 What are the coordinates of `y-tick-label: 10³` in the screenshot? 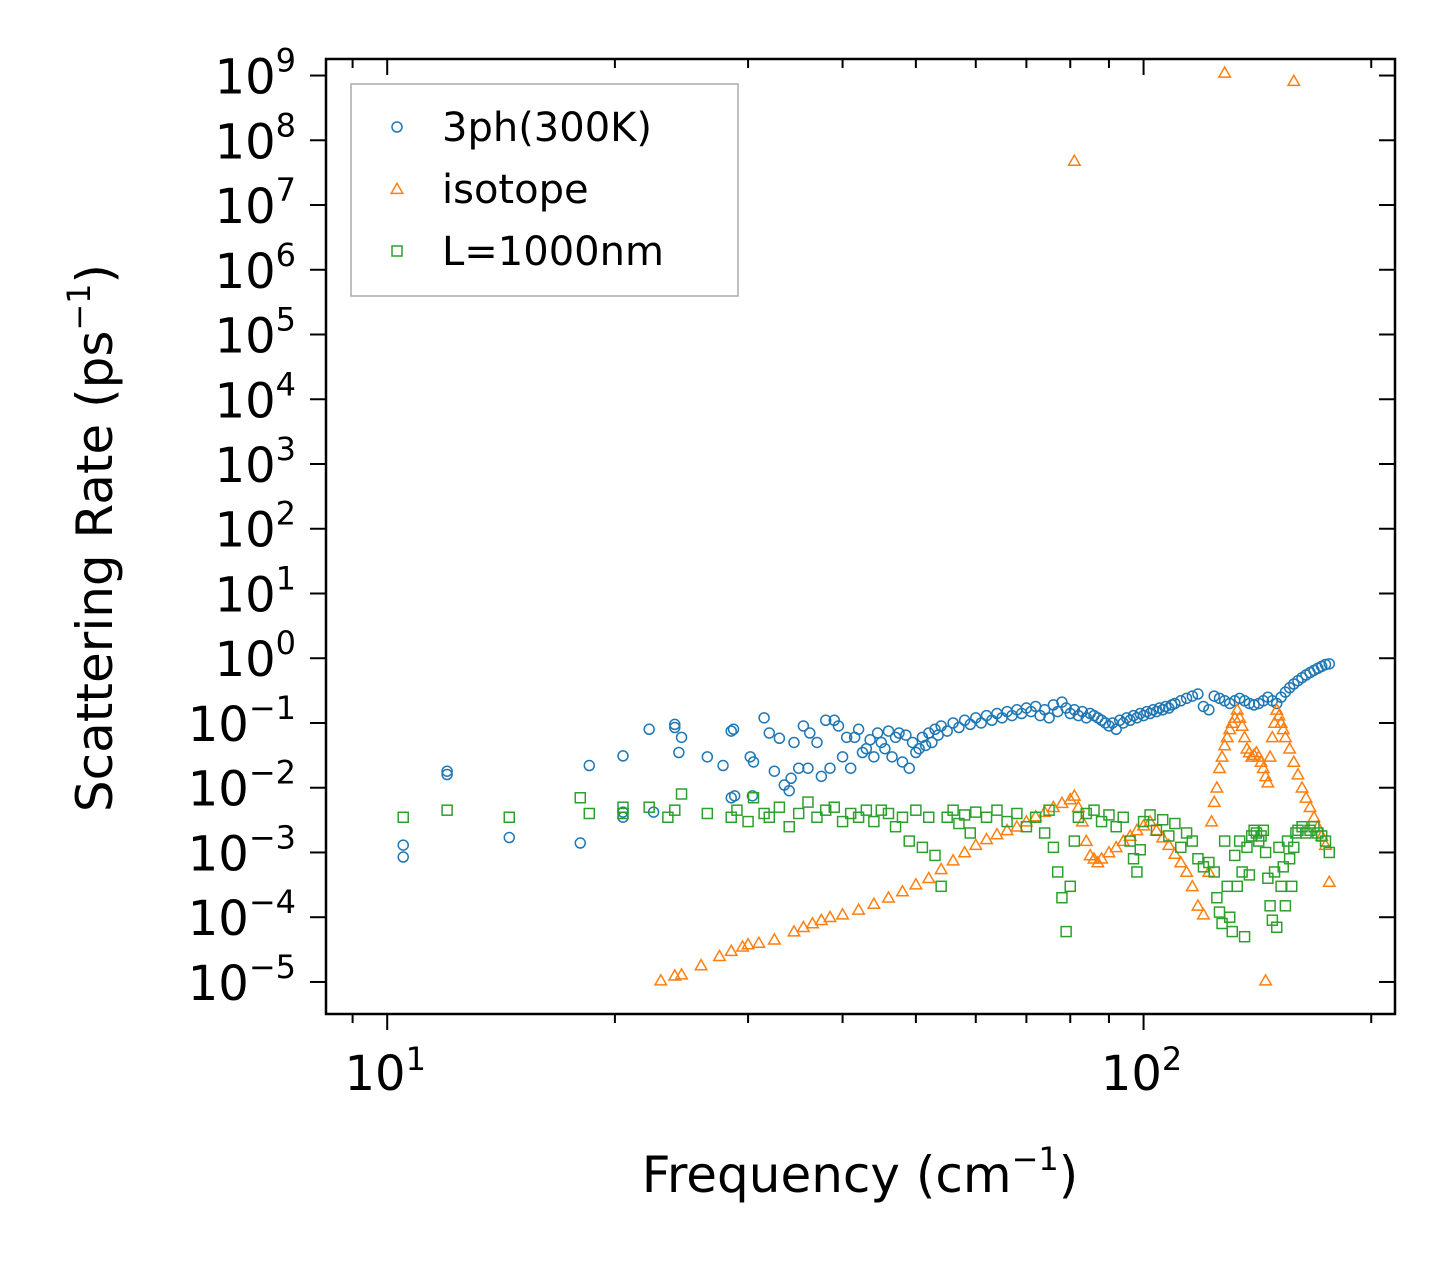 It's located at (255, 462).